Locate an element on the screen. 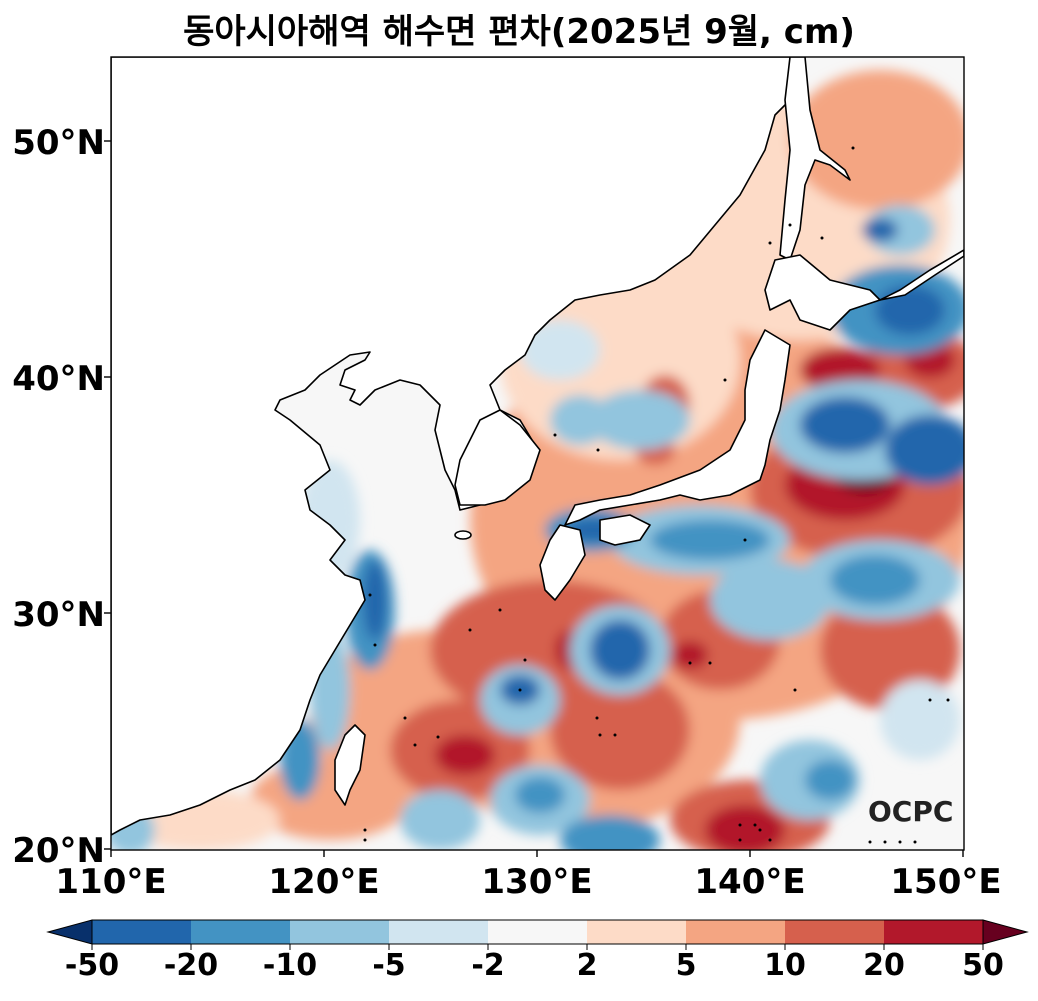  lat-label-40n: 40°N is located at coordinates (58, 379).